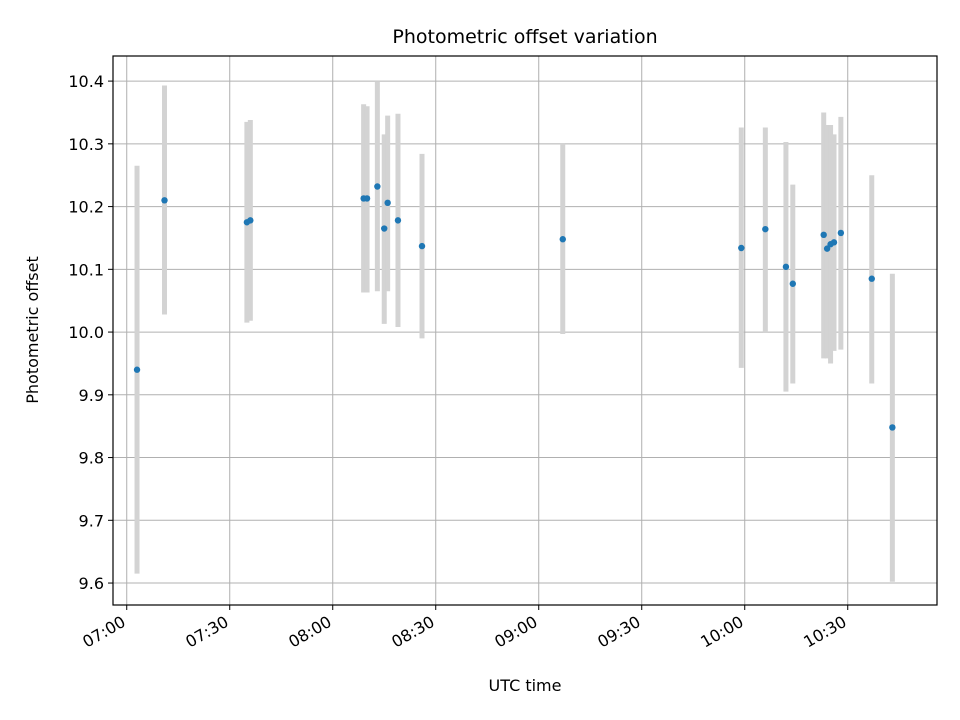  What do you see at coordinates (86, 332) in the screenshot?
I see `y-tick-label: 10.0` at bounding box center [86, 332].